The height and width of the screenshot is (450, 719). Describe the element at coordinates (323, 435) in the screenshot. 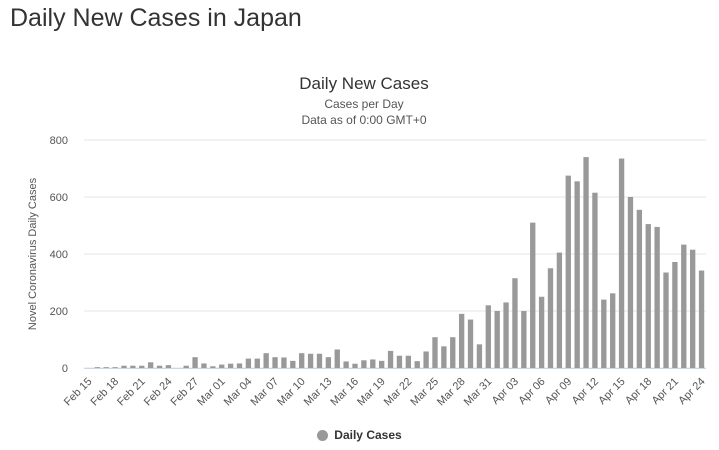

I see `legend-marker` at that location.